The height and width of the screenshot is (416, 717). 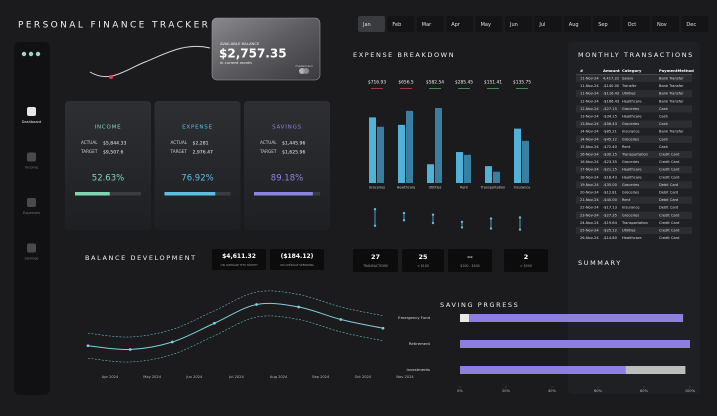 I want to click on nav-label: Income, so click(x=32, y=168).